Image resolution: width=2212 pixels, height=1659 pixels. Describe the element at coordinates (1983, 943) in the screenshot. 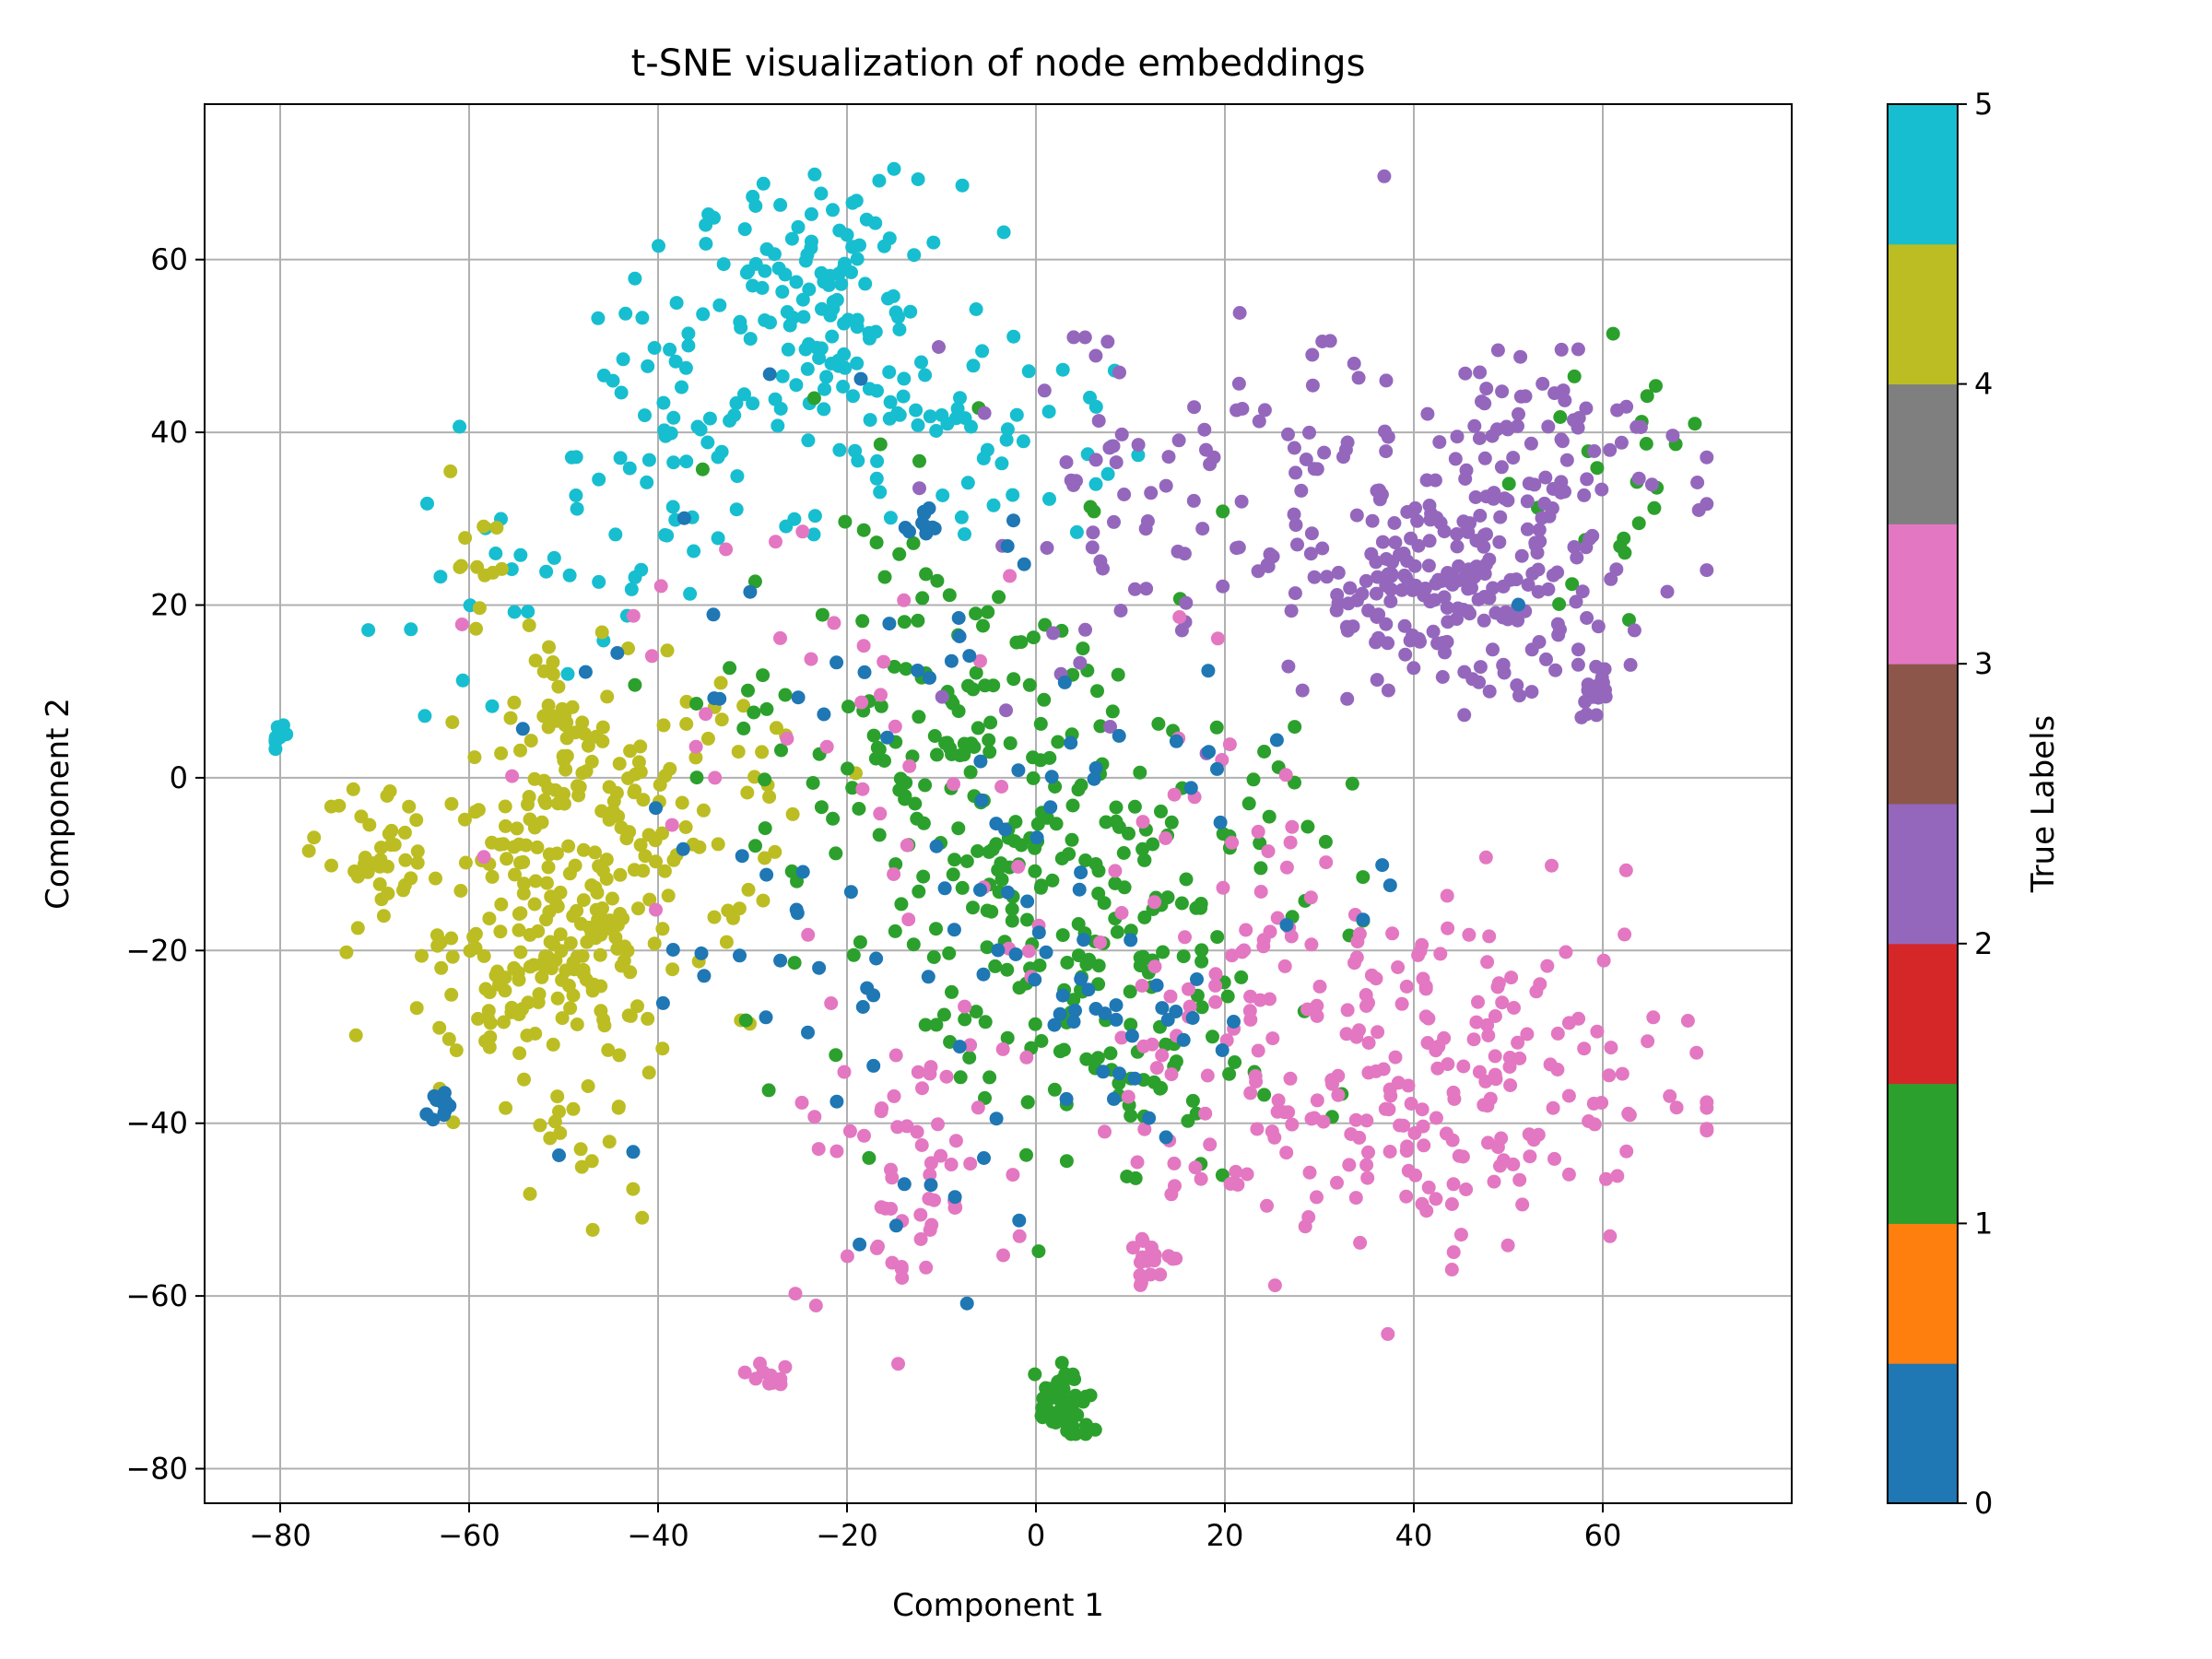

I see `colorbar-tick-label: 2` at that location.